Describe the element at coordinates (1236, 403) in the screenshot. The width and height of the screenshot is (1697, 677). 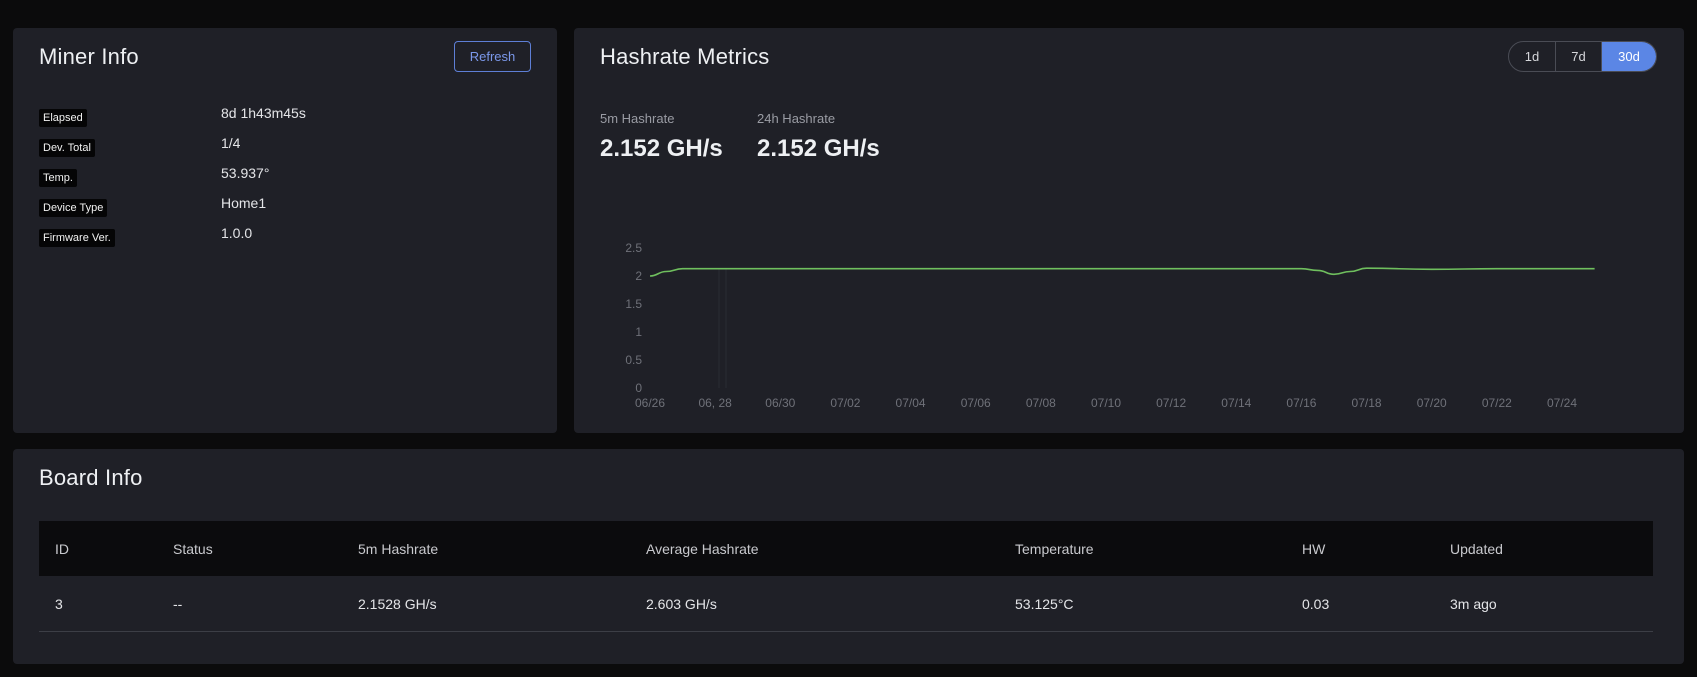
I see `x-tick-label: 07/14` at that location.